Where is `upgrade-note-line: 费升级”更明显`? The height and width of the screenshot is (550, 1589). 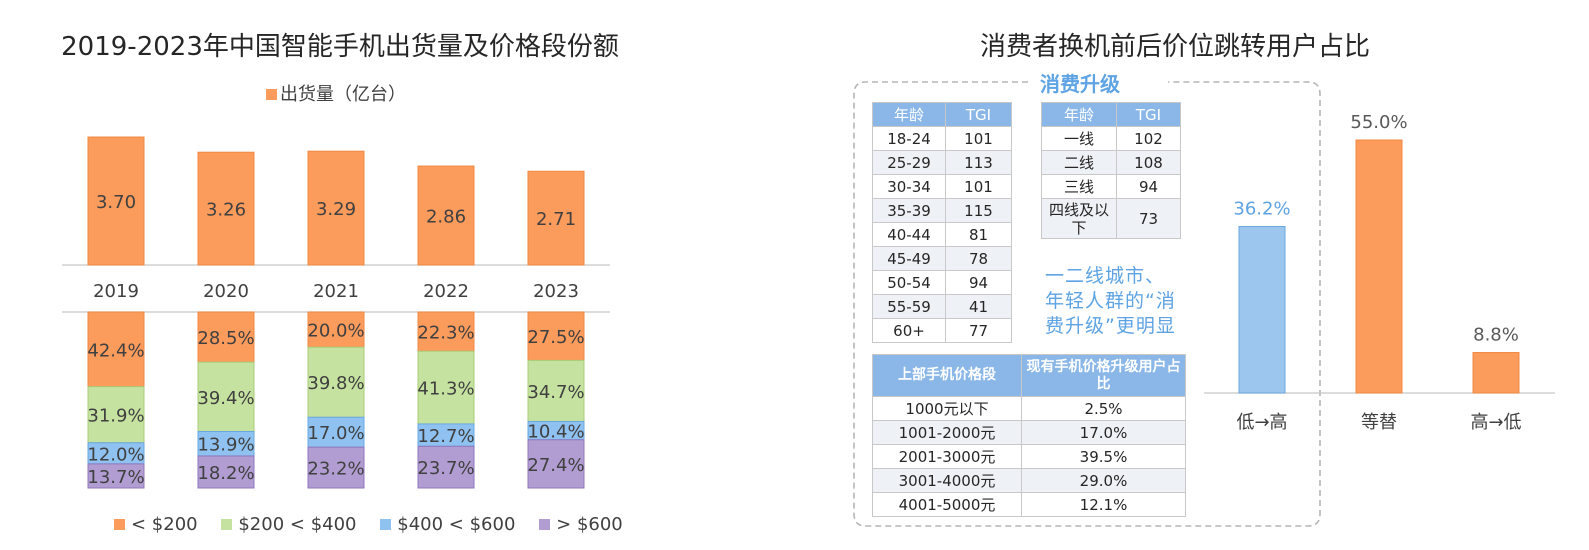 upgrade-note-line: 费升级”更明显 is located at coordinates (1110, 326).